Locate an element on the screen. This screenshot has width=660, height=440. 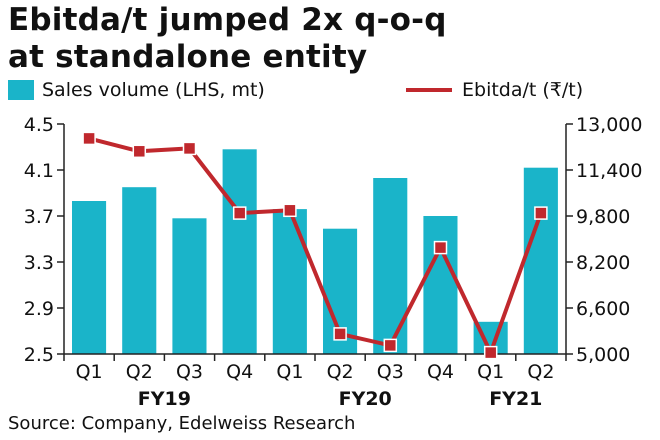
source-note: Source: Company, Edelweiss Research is located at coordinates (182, 423).